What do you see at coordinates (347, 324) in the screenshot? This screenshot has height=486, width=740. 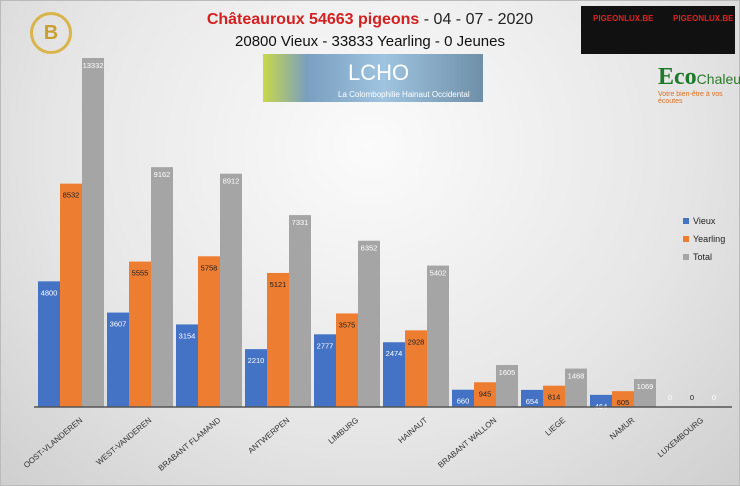 I see `data-label: 3575` at bounding box center [347, 324].